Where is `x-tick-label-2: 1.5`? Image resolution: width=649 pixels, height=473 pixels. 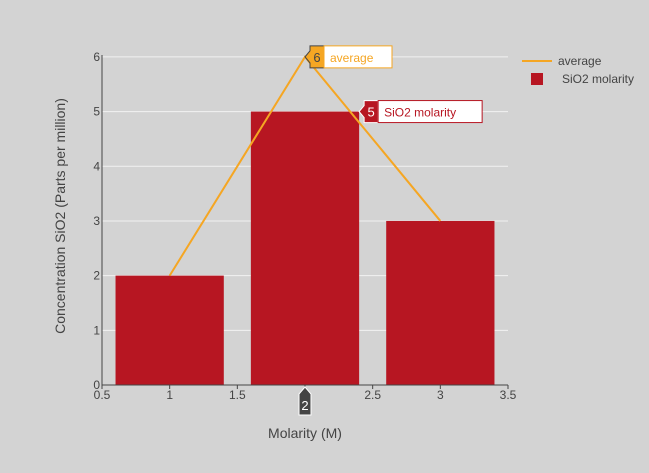 x-tick-label-2: 1.5 is located at coordinates (237, 395).